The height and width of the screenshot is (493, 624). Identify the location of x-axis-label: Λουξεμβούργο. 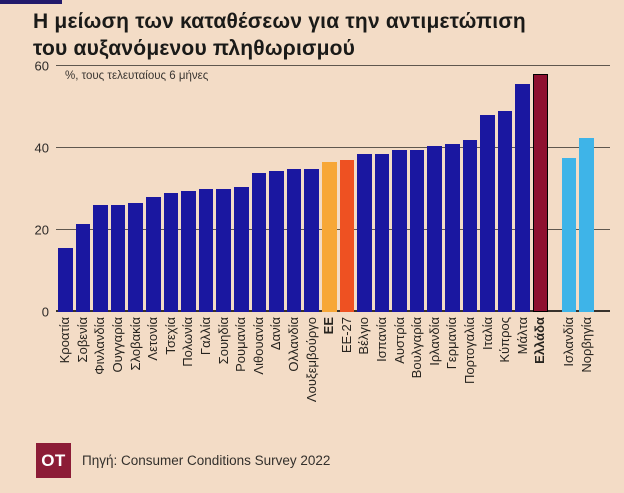
(311, 360).